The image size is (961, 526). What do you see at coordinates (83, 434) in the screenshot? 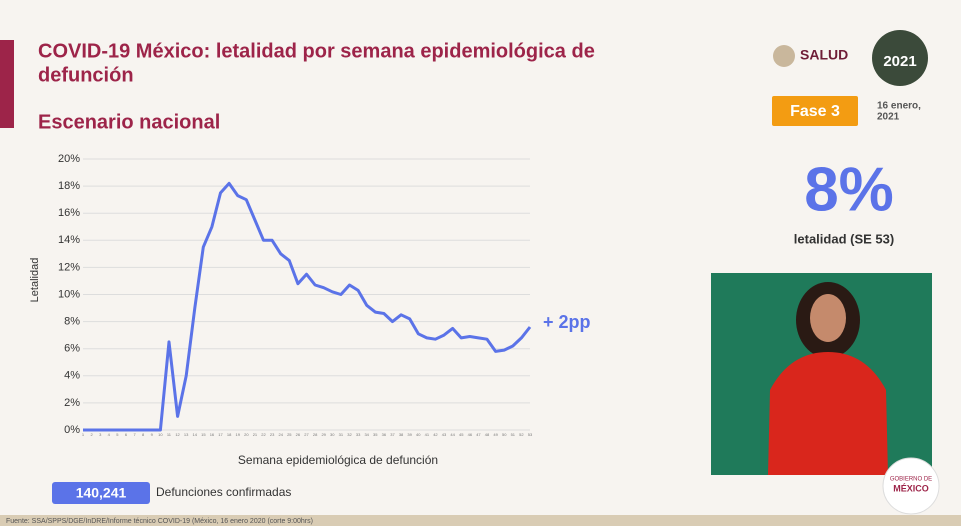
I see `x-tick-label: 1` at bounding box center [83, 434].